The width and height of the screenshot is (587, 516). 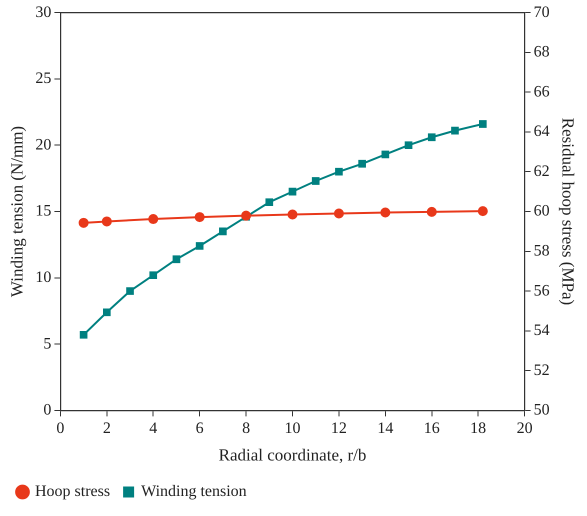 I want to click on y2-tick-label: 52, so click(x=542, y=370).